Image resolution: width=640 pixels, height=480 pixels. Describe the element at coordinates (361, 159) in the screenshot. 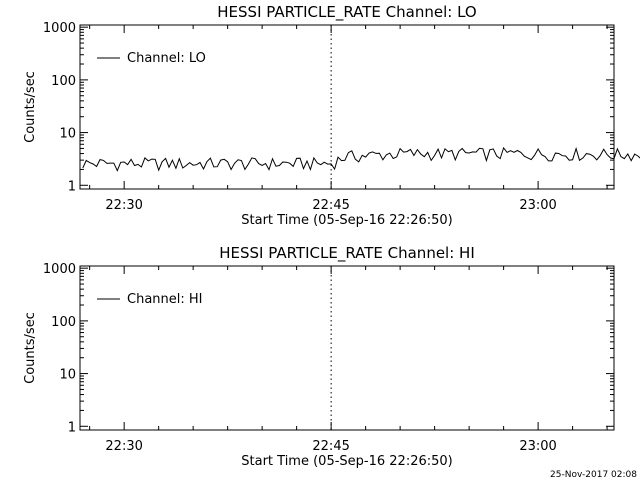

I see `series-line` at that location.